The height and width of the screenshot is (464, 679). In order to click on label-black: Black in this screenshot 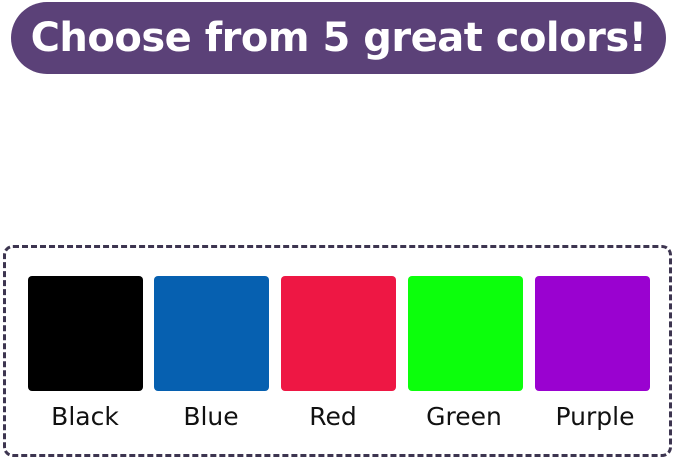, I will do `click(85, 416)`.